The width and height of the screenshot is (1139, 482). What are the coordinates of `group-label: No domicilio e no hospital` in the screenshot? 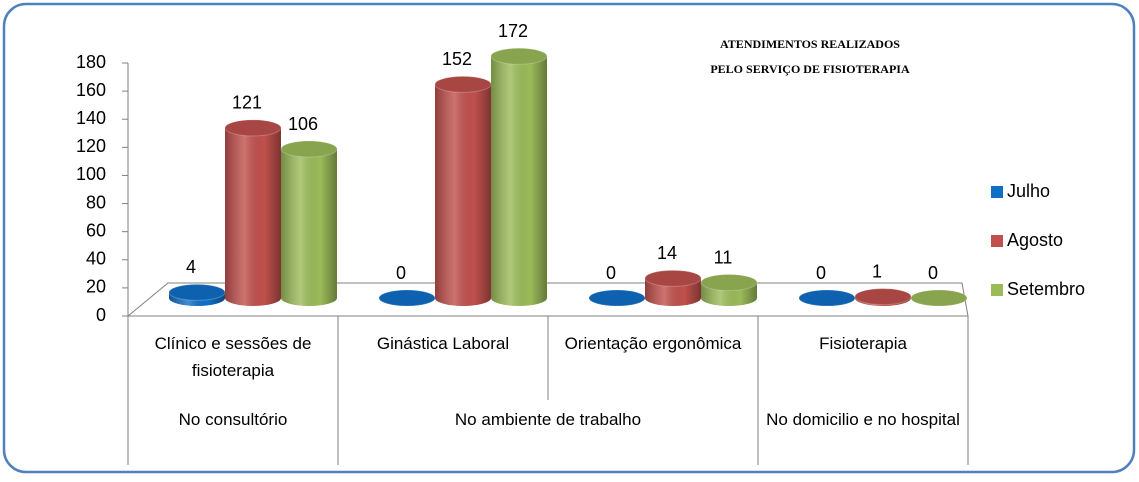 It's located at (863, 419).